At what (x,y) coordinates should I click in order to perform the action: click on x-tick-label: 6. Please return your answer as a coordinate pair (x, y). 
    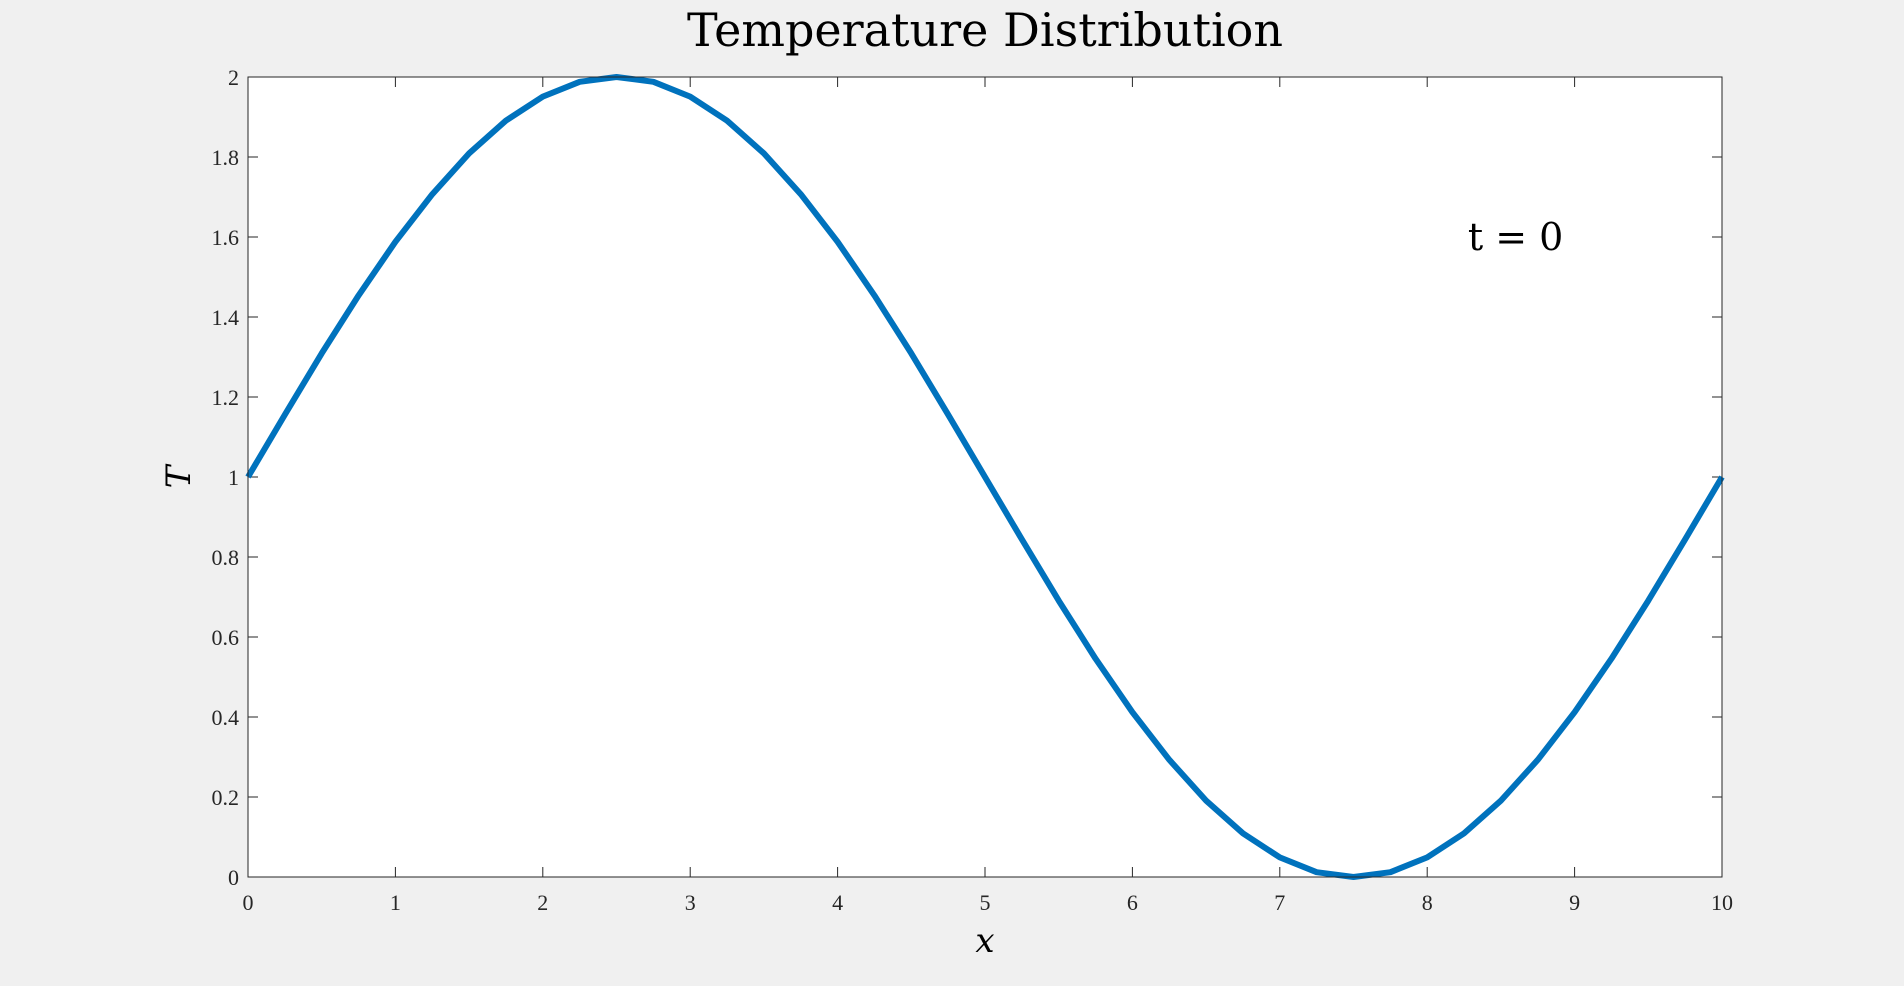
    Looking at the image, I should click on (1132, 902).